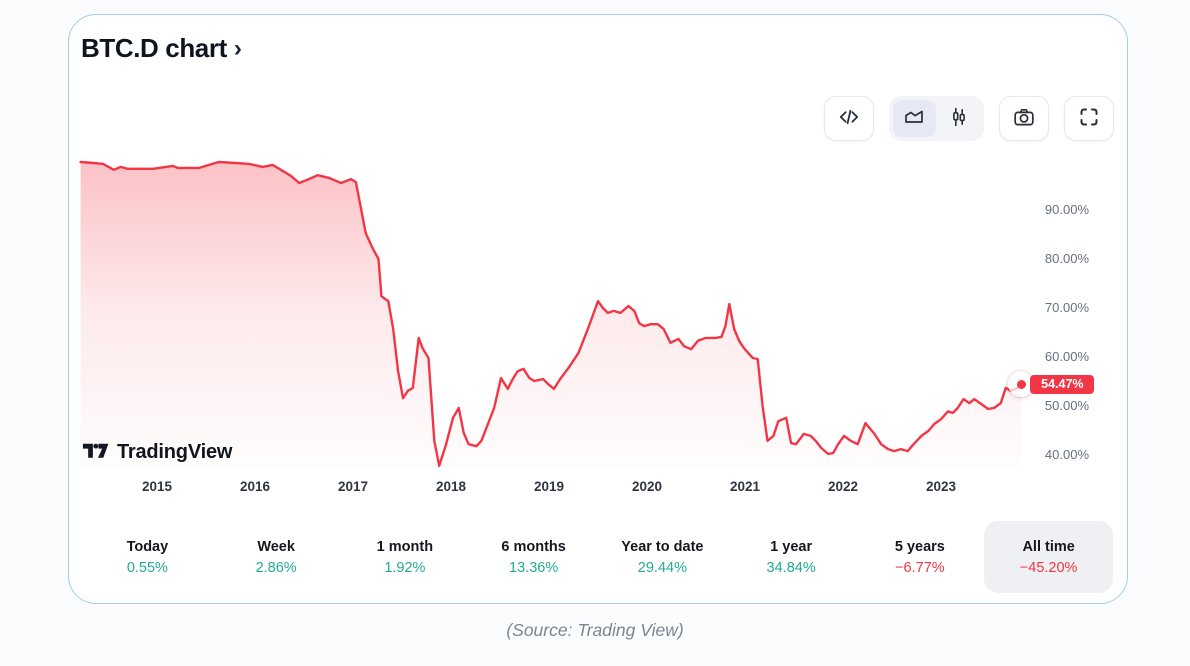 Image resolution: width=1190 pixels, height=666 pixels. Describe the element at coordinates (237, 48) in the screenshot. I see `chevron-right-icon: ›` at that location.